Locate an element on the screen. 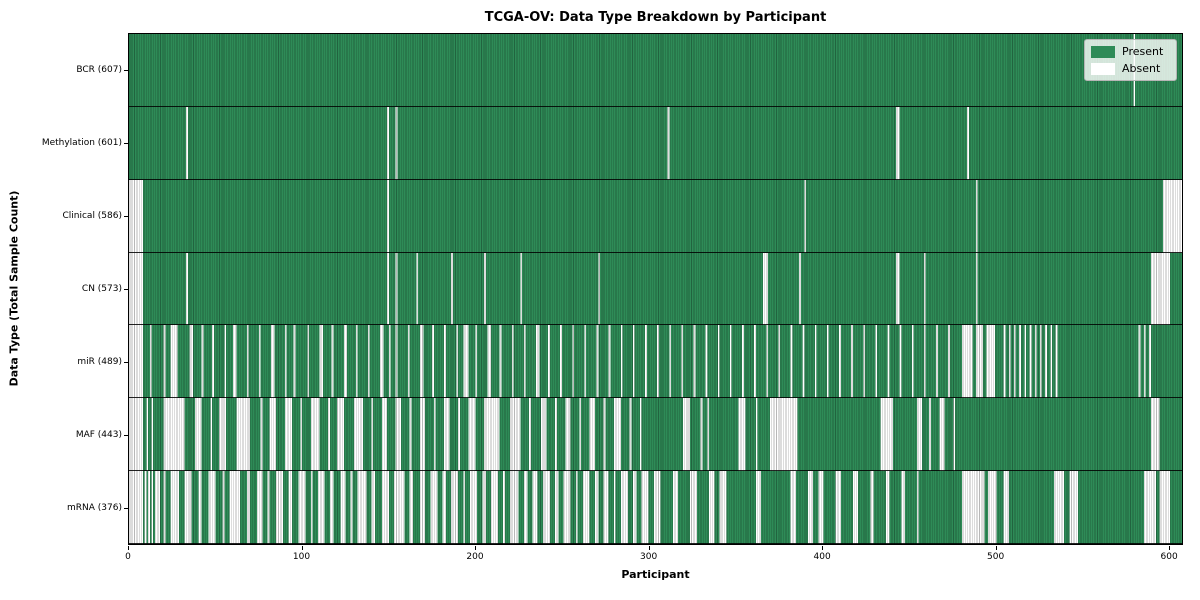 This screenshot has width=1200, height=600. x-tick-label: 100 is located at coordinates (301, 557).